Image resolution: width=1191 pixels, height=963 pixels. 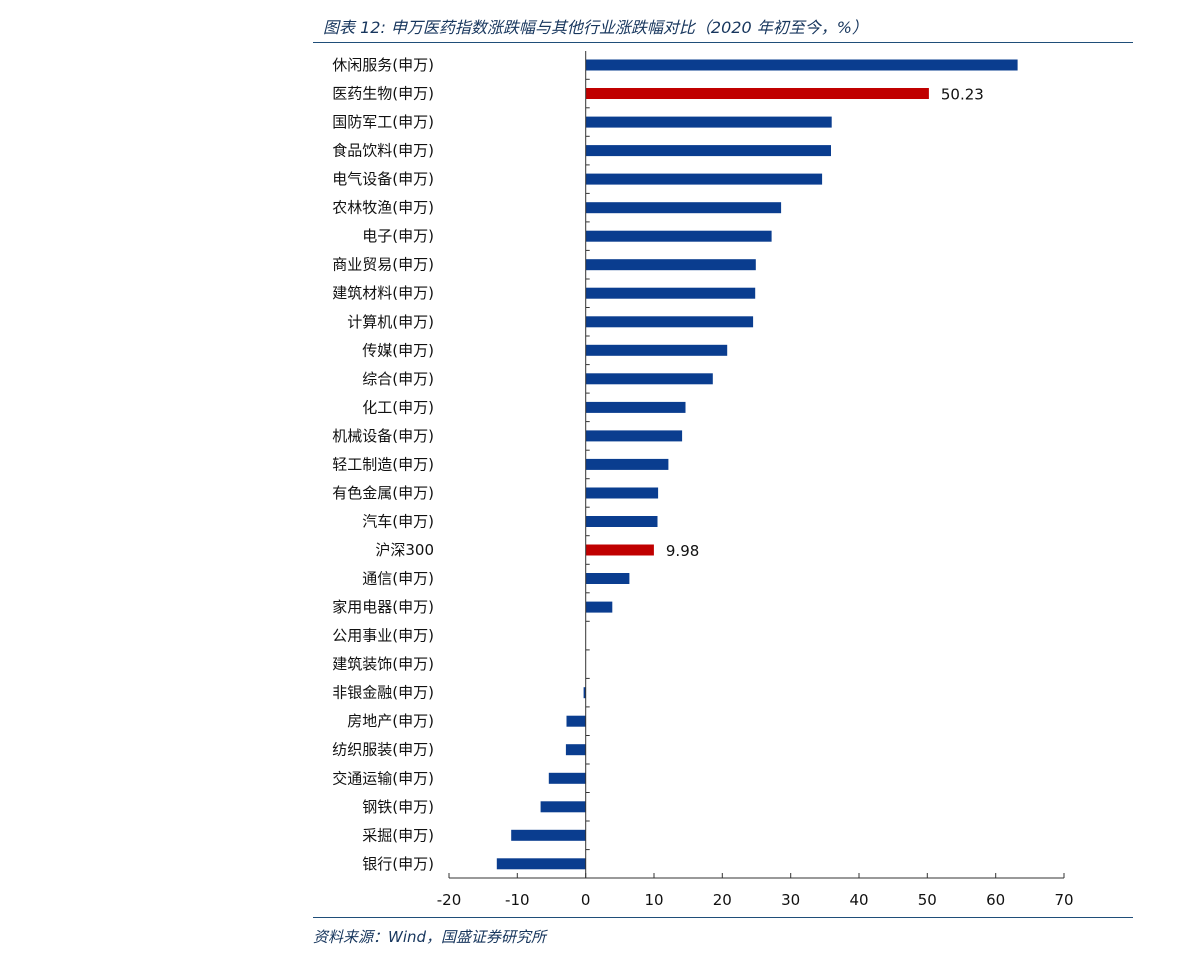 I want to click on x-tick-label: 10, so click(x=653, y=900).